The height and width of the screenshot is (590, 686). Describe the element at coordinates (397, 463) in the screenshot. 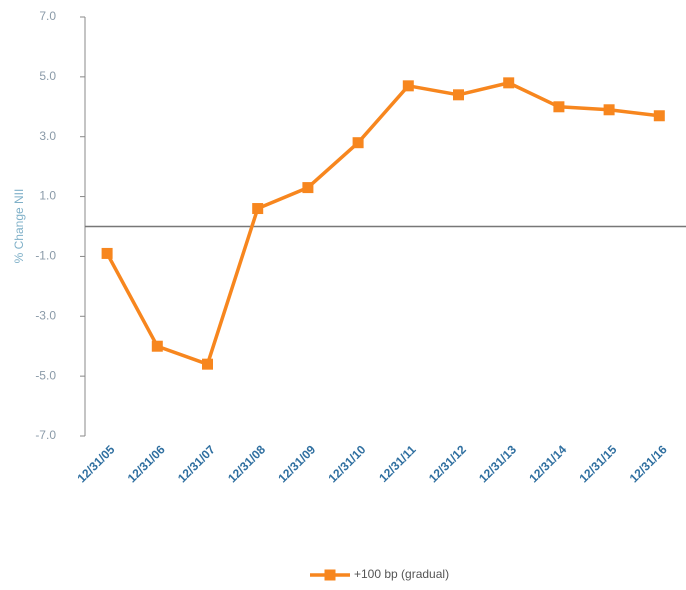

I see `x-tick-label: 12/31/11` at that location.